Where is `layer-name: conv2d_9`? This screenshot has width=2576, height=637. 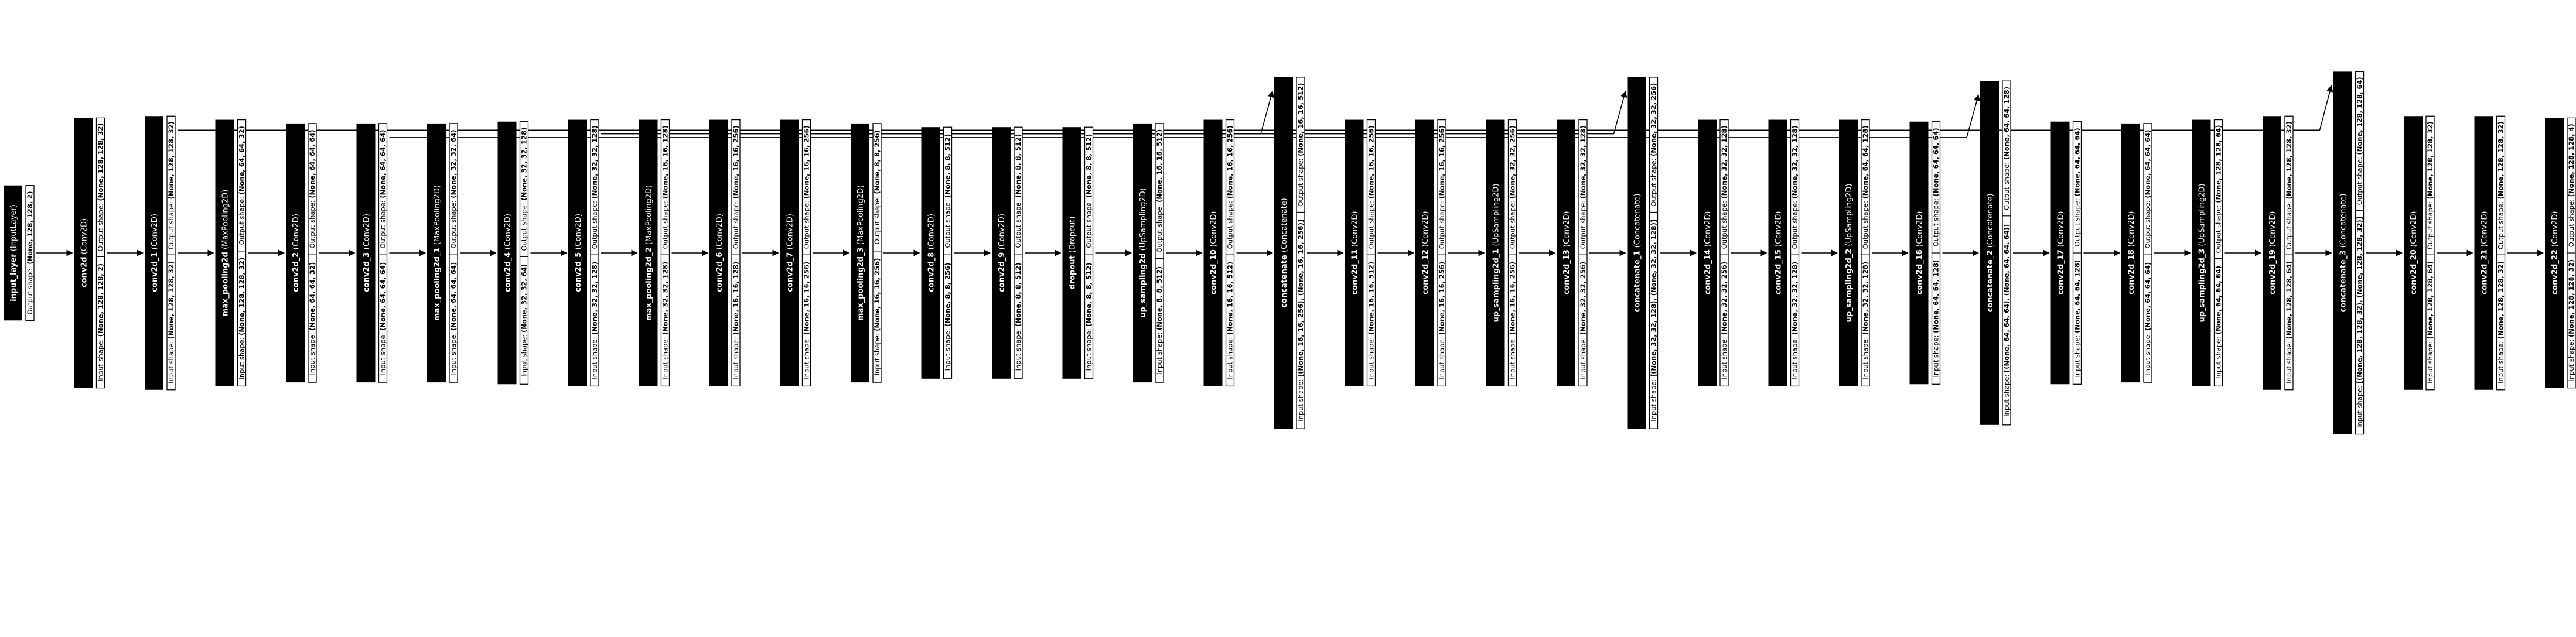
layer-name: conv2d_9 is located at coordinates (1002, 272).